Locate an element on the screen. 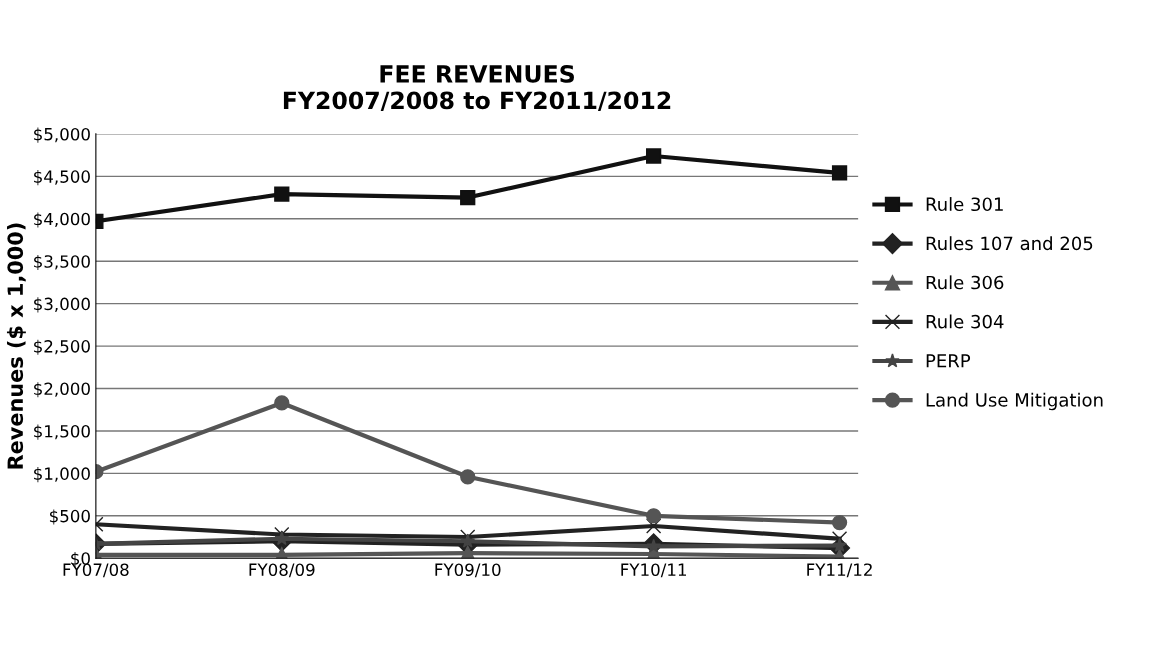 This screenshot has width=1155, height=663. legend-label: Rule 304 is located at coordinates (965, 321).